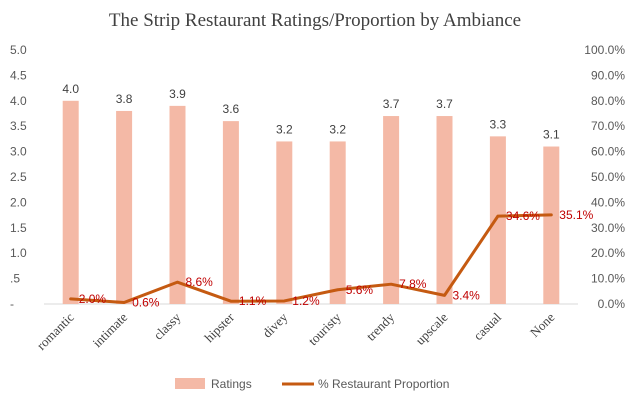  What do you see at coordinates (487, 326) in the screenshot?
I see `category-label: casual` at bounding box center [487, 326].